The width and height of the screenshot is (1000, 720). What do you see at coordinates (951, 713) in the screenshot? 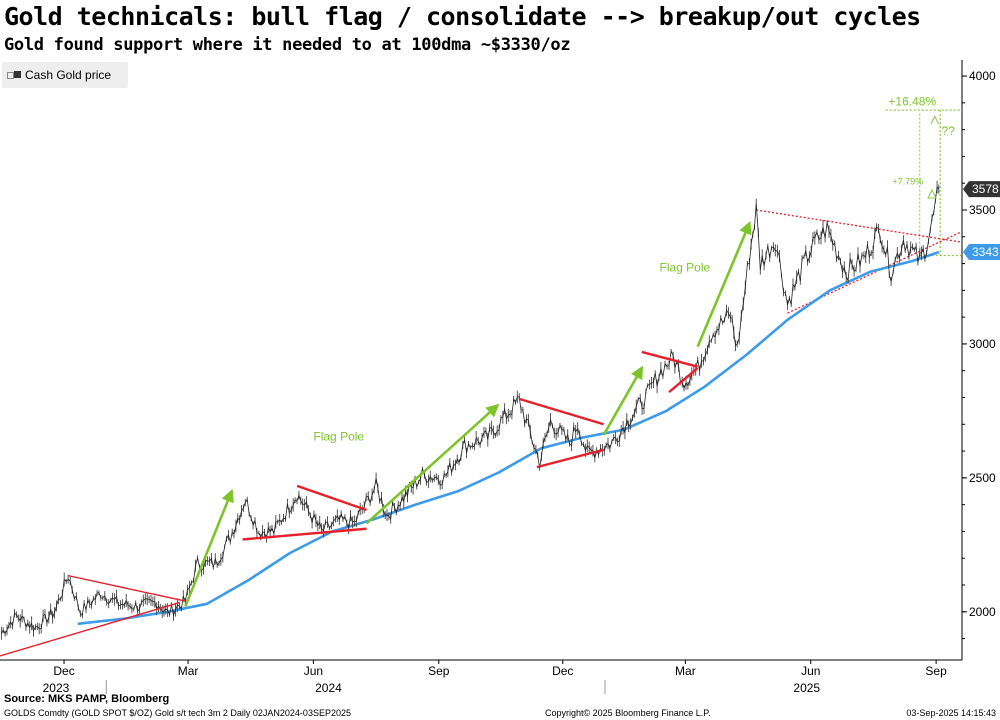
I see `timestamp: 03-Sep-2025 14:15:43` at bounding box center [951, 713].